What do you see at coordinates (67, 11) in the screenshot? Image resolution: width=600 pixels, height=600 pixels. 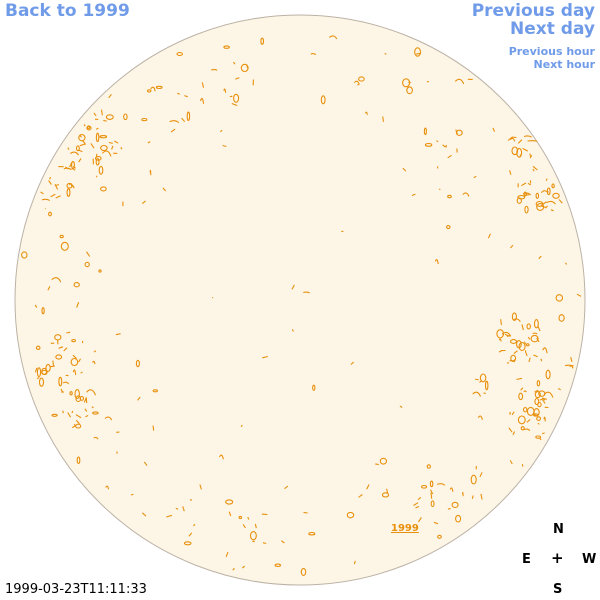 I see `back-to-year-link: Back to 1999` at bounding box center [67, 11].